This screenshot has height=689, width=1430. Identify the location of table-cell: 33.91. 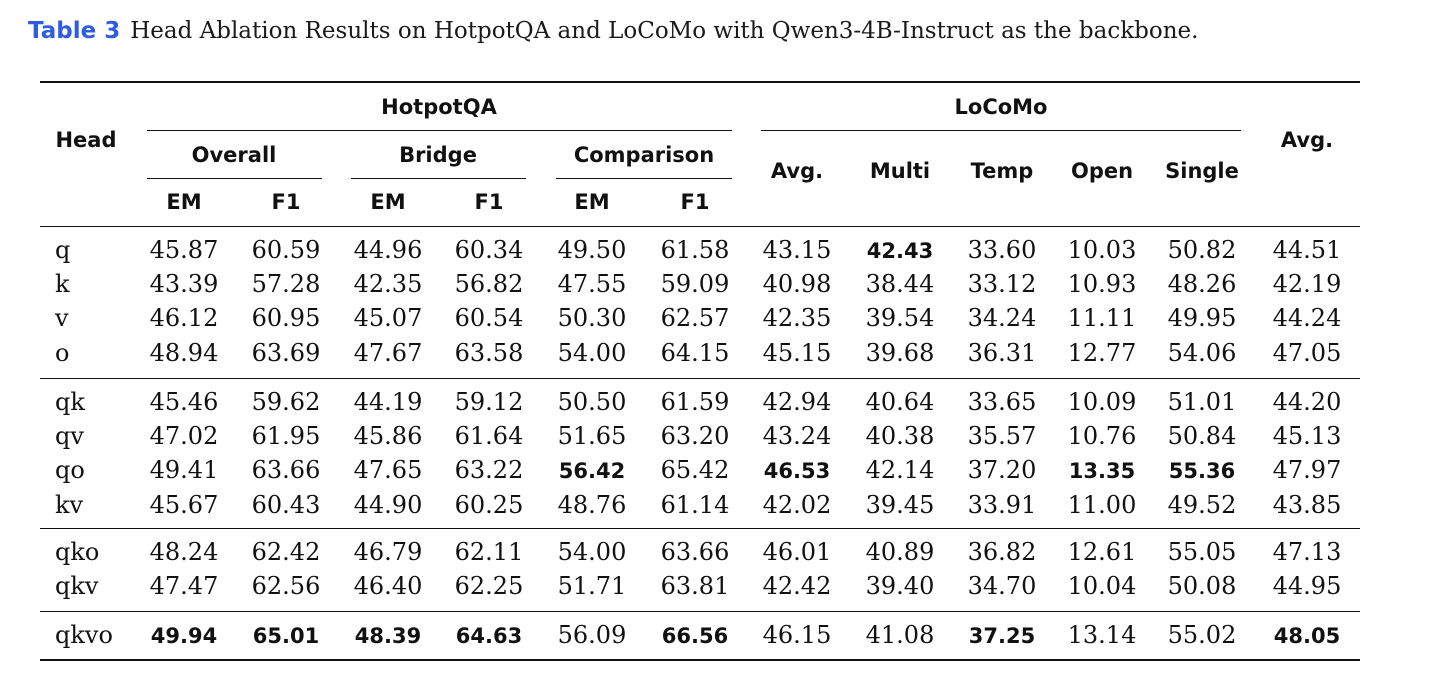
(1002, 504).